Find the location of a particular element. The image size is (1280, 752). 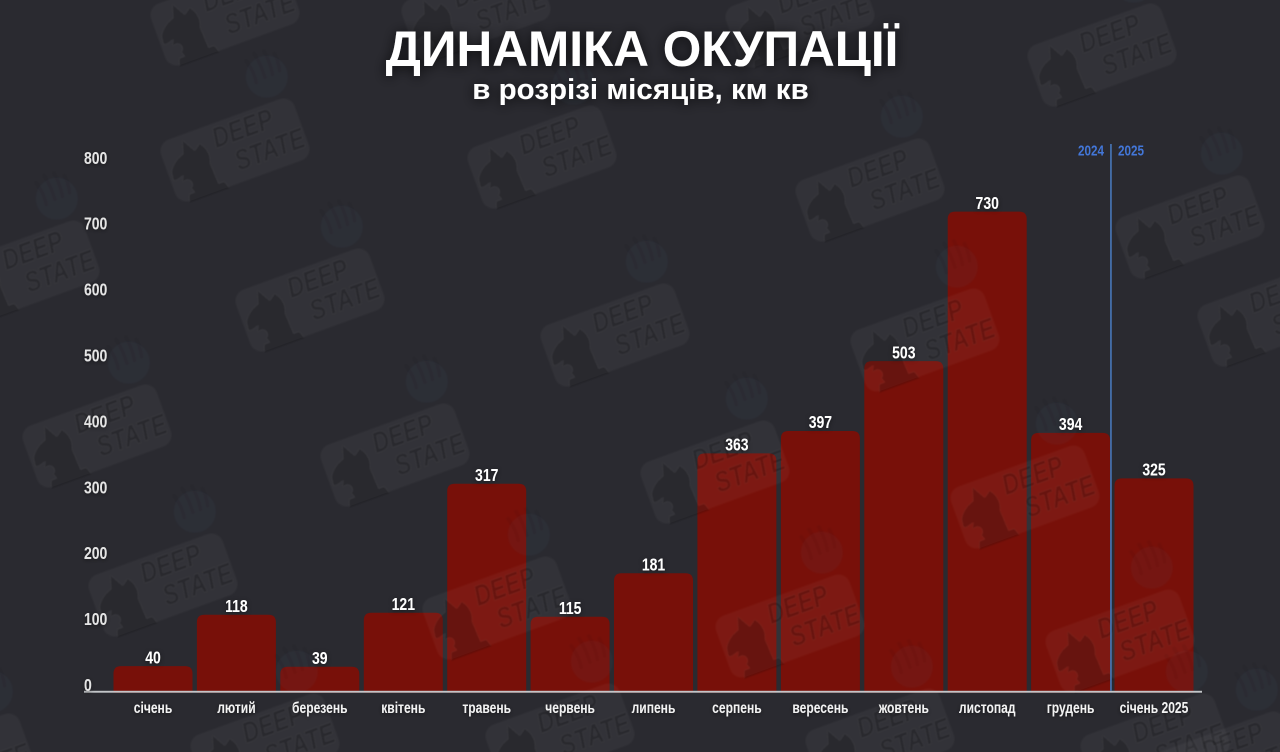

svg-text: 181 is located at coordinates (654, 565).